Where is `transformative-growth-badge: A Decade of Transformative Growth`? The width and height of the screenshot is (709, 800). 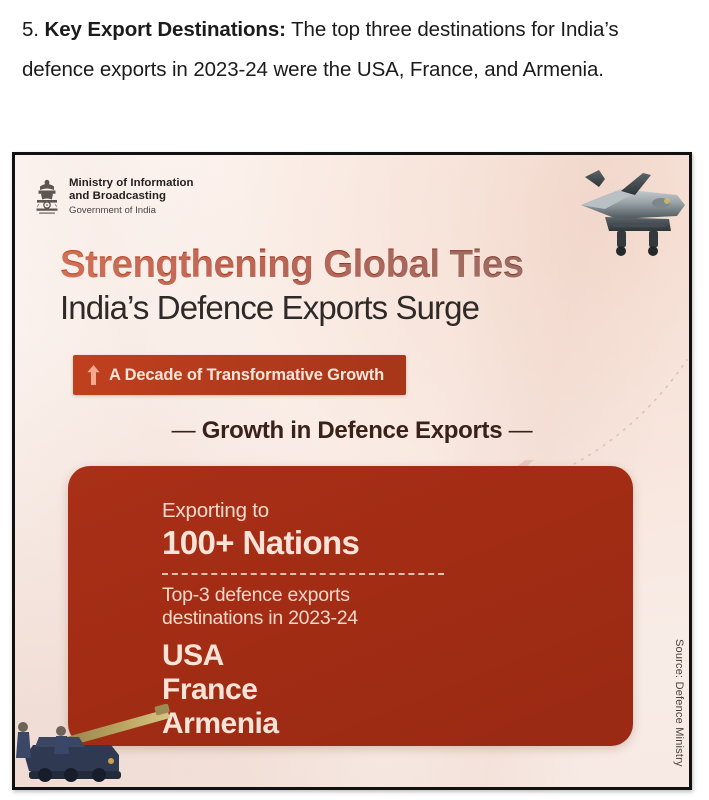
transformative-growth-badge: A Decade of Transformative Growth is located at coordinates (240, 375).